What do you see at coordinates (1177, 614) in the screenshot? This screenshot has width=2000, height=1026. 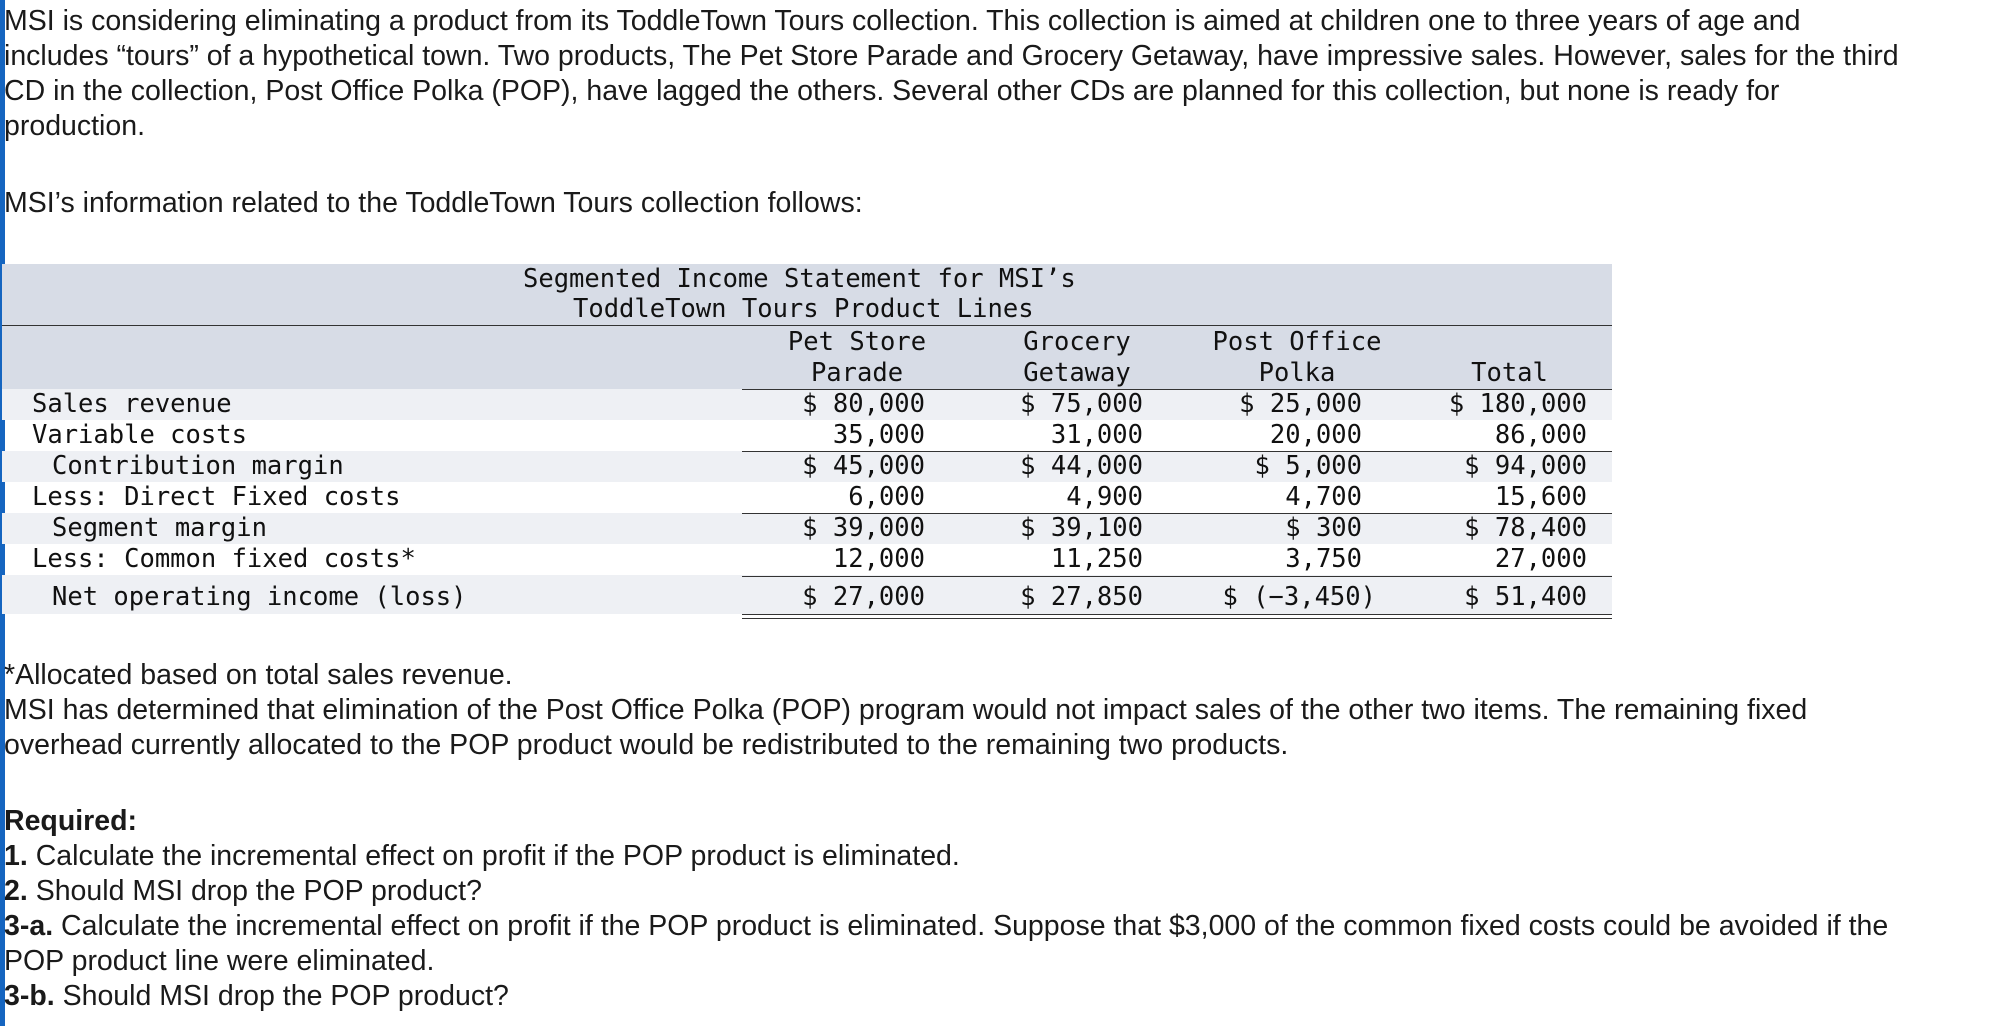 I see `double-underline-top` at bounding box center [1177, 614].